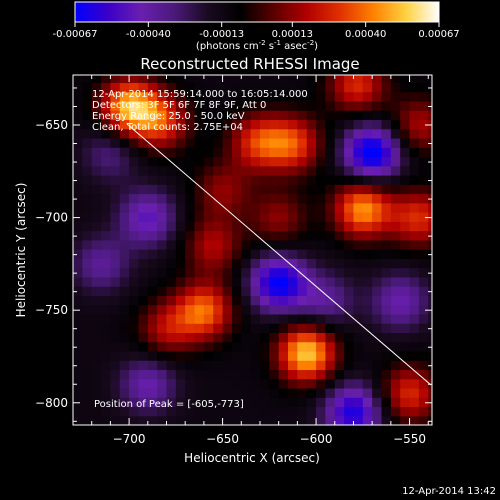 This screenshot has width=500, height=500. Describe the element at coordinates (257, 45) in the screenshot. I see `colorbar-unit-label: (photons cm-2 s-1 asec-2)` at that location.